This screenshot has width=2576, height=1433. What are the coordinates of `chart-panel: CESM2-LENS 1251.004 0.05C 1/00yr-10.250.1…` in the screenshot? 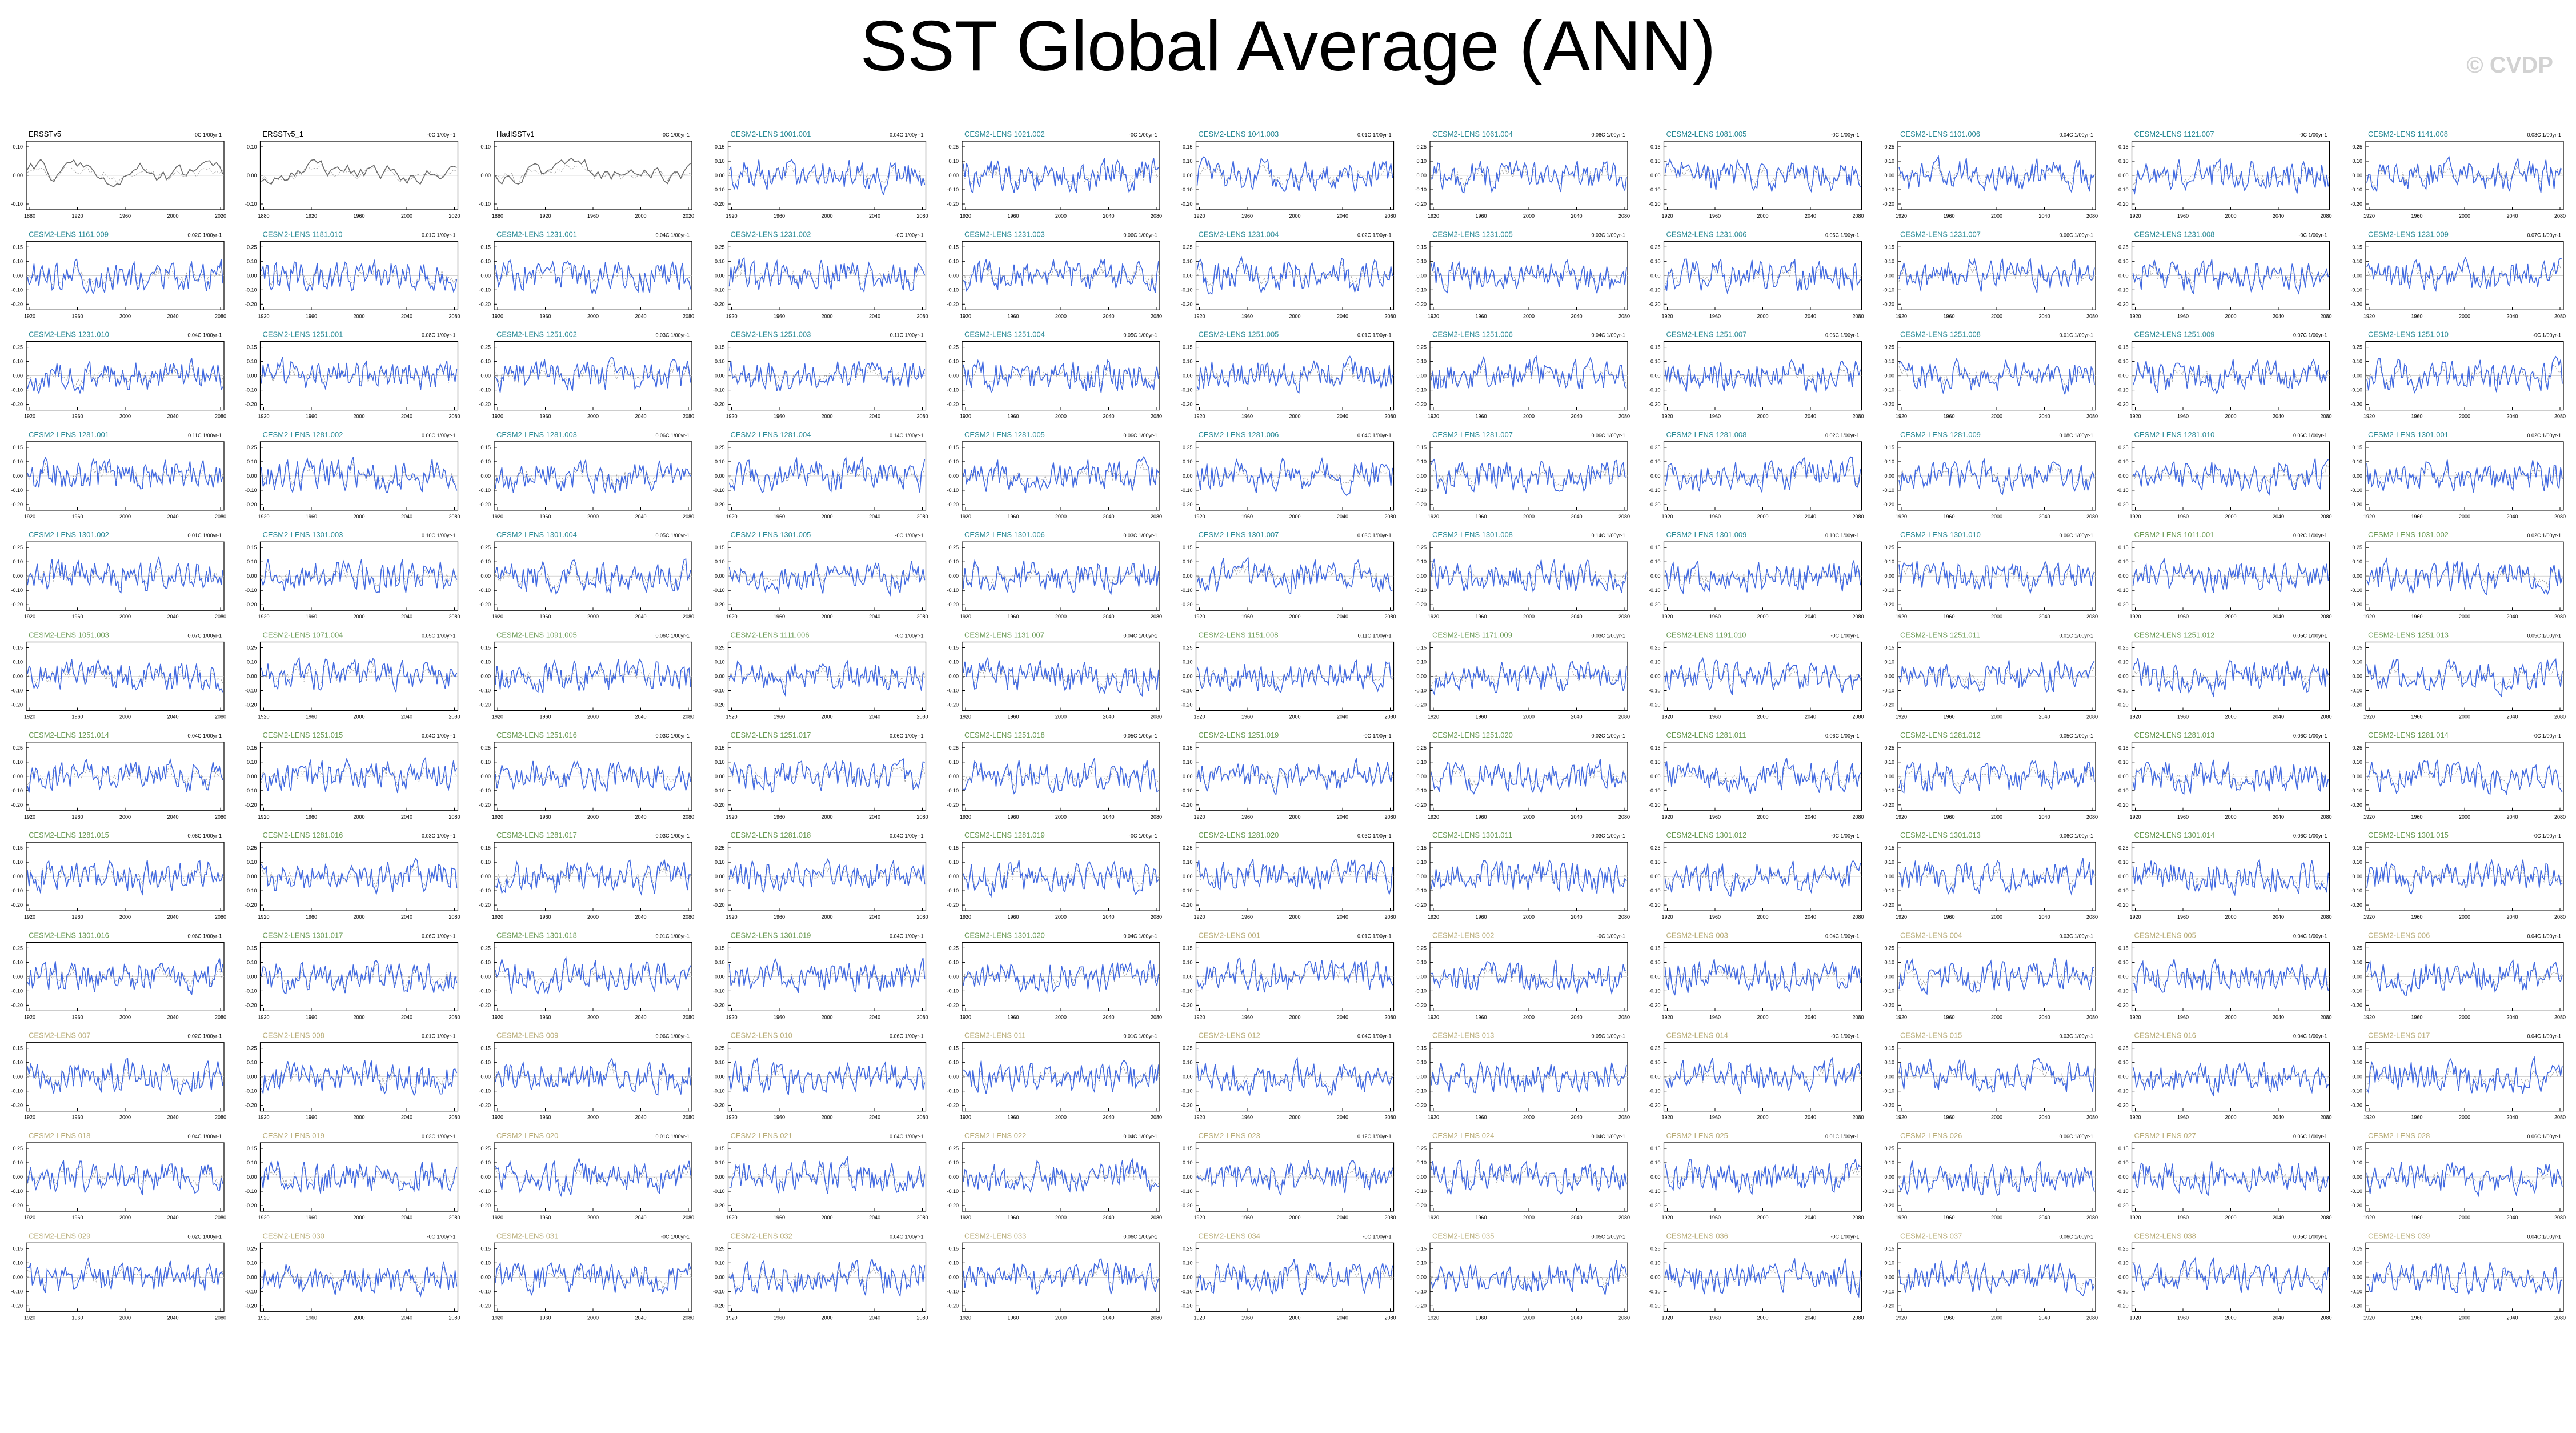 It's located at (1054, 374).